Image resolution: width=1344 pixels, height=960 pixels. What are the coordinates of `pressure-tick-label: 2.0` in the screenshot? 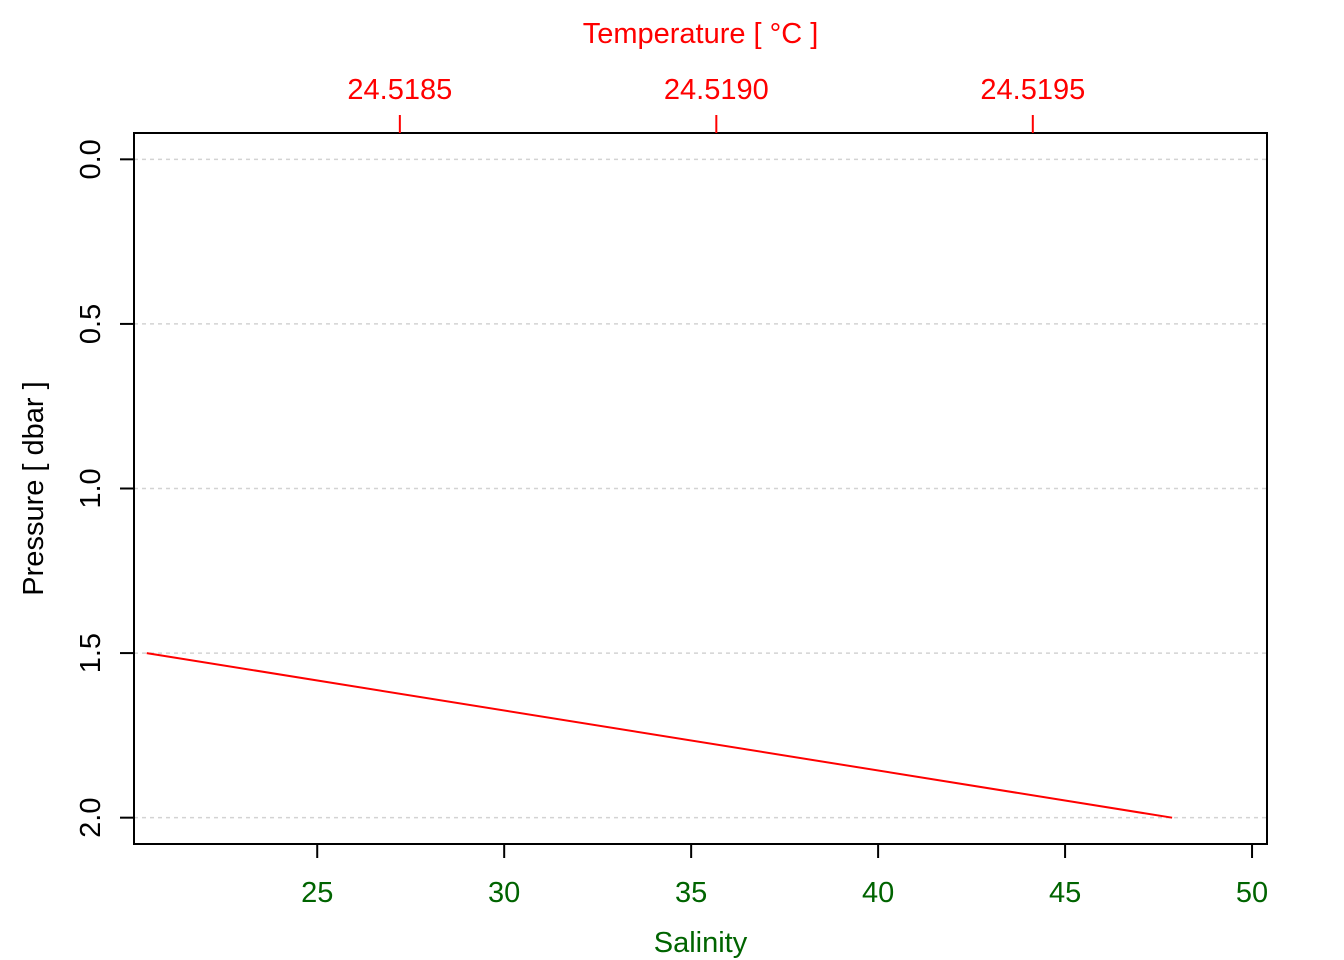 It's located at (91, 818).